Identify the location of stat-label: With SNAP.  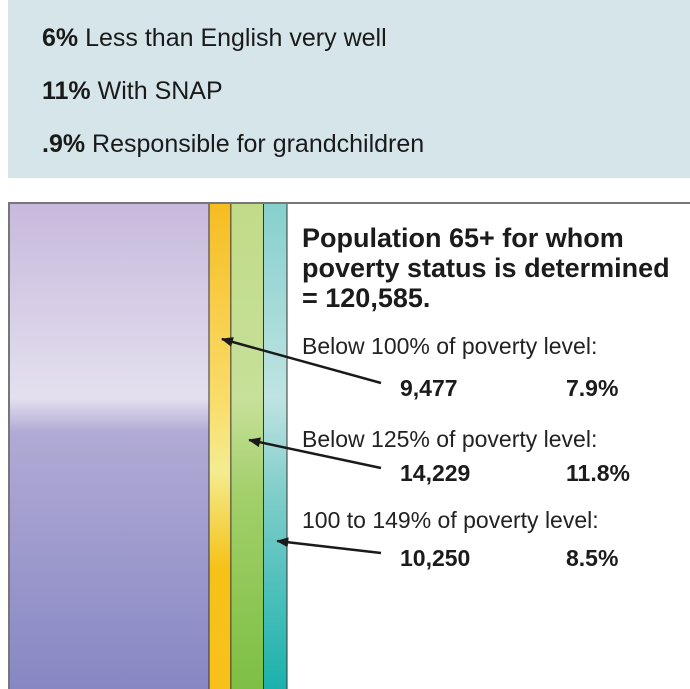
(160, 91).